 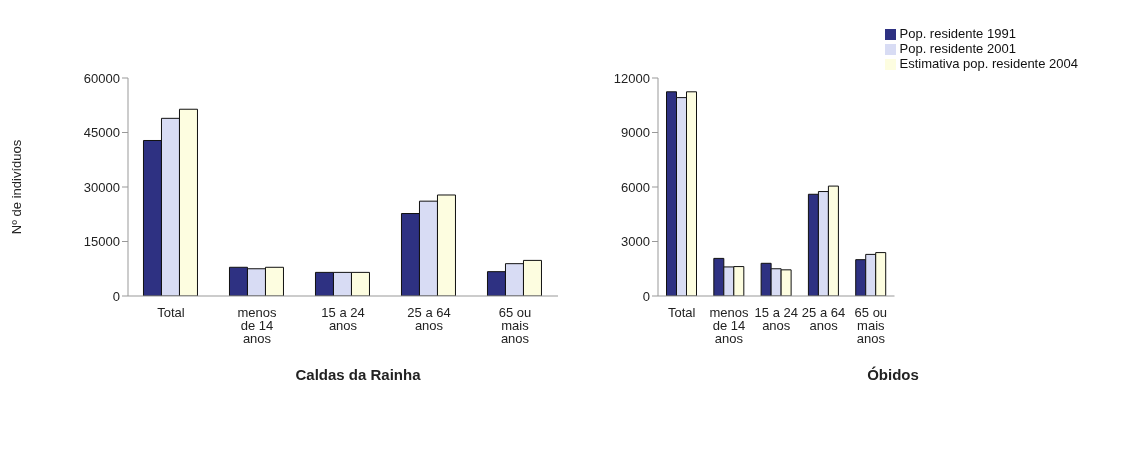 I want to click on y-tick-label: 45000, so click(x=101, y=133).